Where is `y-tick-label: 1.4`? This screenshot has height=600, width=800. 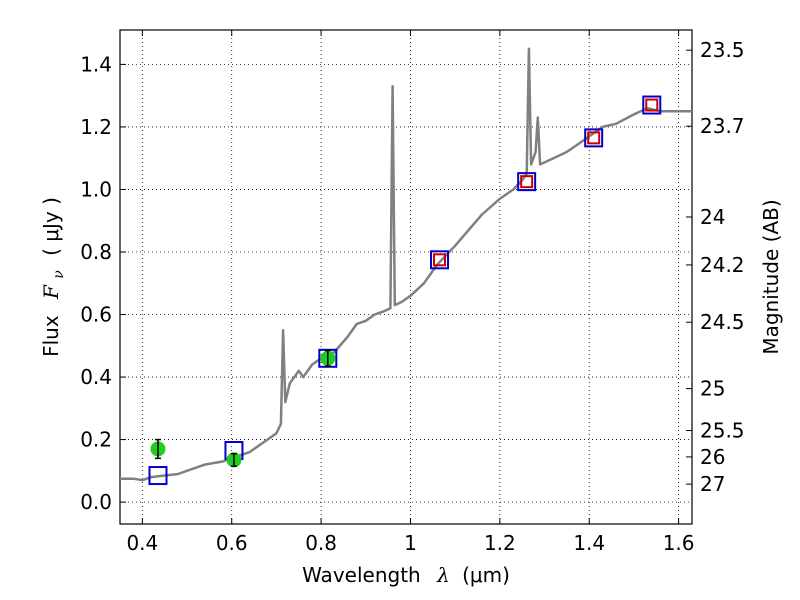 y-tick-label: 1.4 is located at coordinates (96, 64).